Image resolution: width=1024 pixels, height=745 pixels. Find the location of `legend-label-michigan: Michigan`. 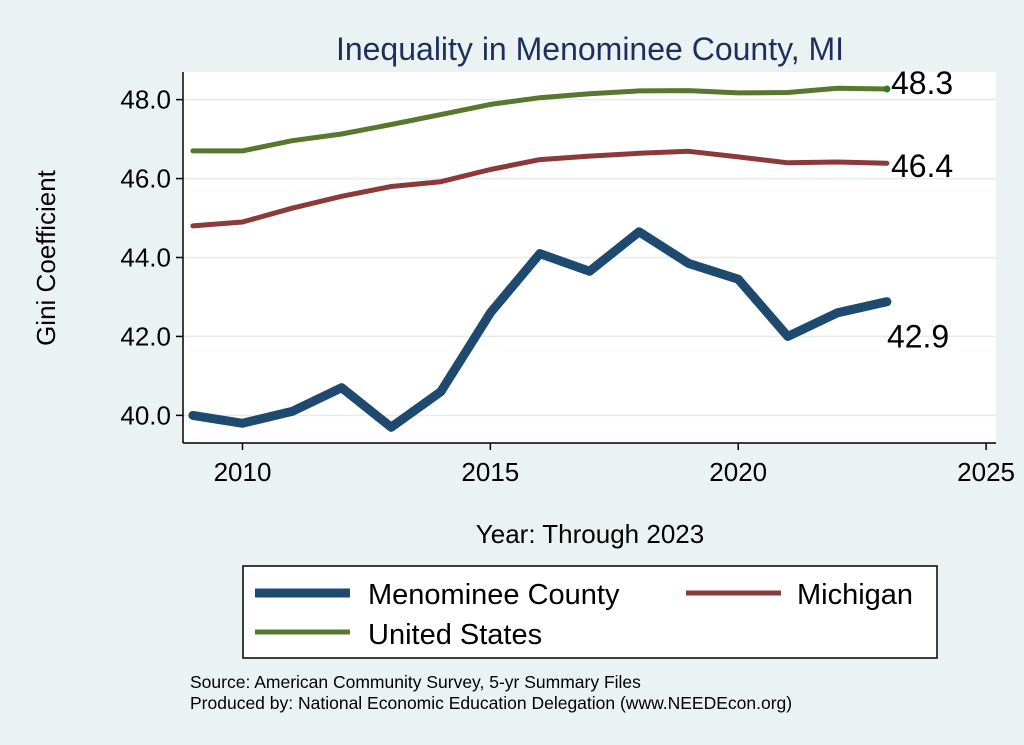

legend-label-michigan: Michigan is located at coordinates (855, 595).